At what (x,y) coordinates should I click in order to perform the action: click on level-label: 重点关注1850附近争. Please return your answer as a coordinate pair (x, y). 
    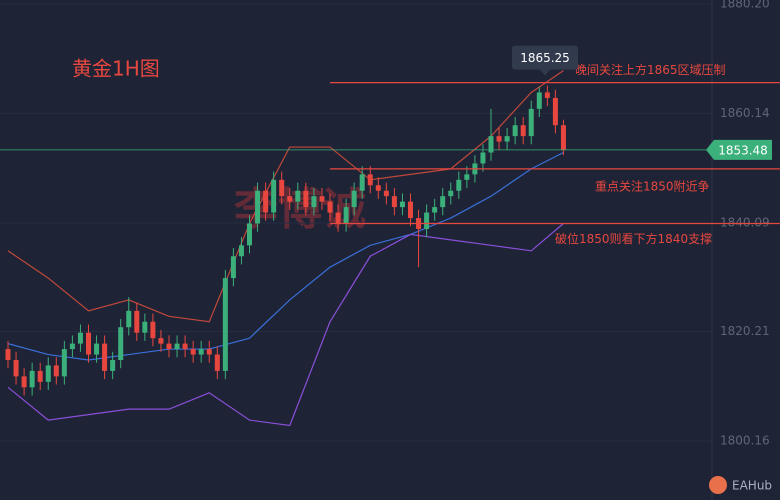
    Looking at the image, I should click on (652, 185).